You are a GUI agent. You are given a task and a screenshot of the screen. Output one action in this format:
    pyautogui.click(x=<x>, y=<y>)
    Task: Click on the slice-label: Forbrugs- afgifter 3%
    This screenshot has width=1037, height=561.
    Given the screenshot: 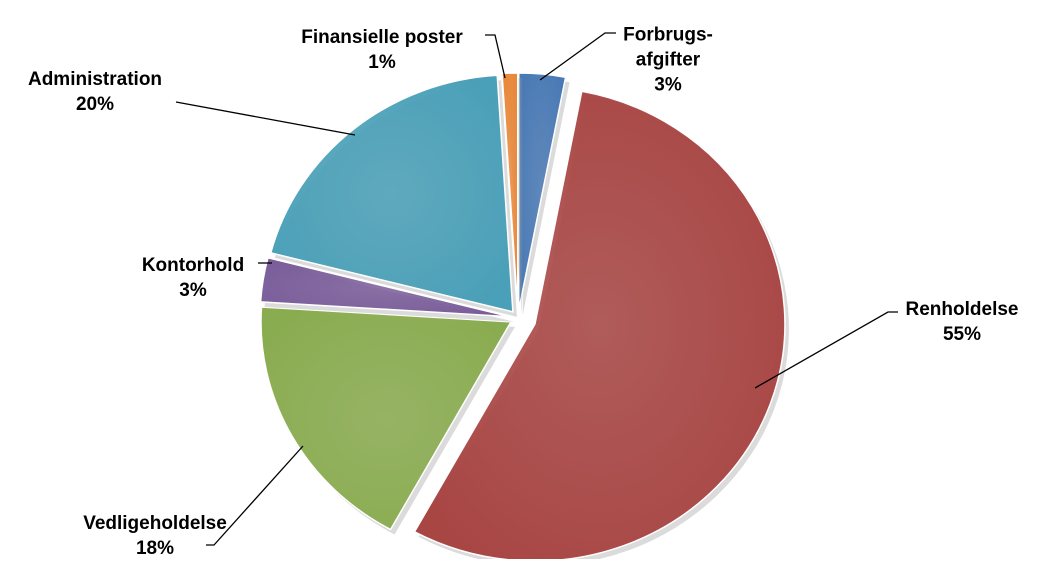 What is the action you would take?
    pyautogui.click(x=668, y=60)
    